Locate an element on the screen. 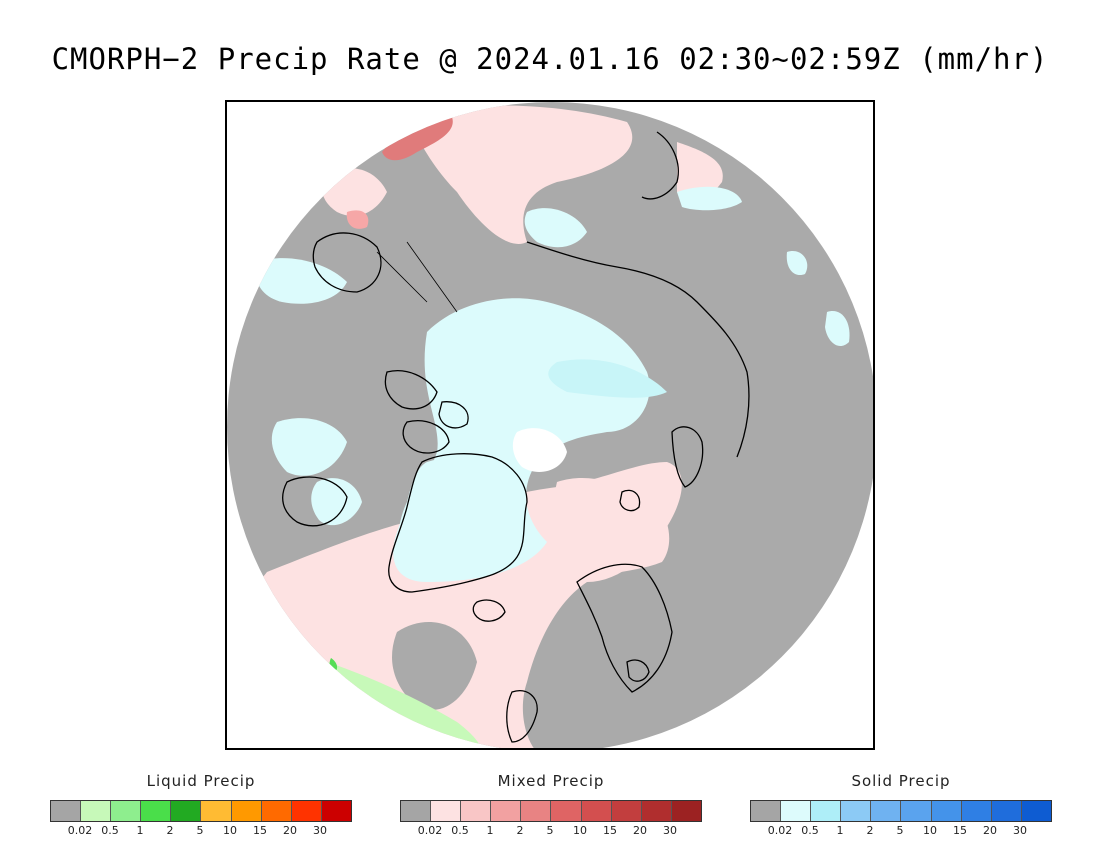 Image resolution: width=1100 pixels, height=850 pixels. baltic-coast is located at coordinates (638, 670).